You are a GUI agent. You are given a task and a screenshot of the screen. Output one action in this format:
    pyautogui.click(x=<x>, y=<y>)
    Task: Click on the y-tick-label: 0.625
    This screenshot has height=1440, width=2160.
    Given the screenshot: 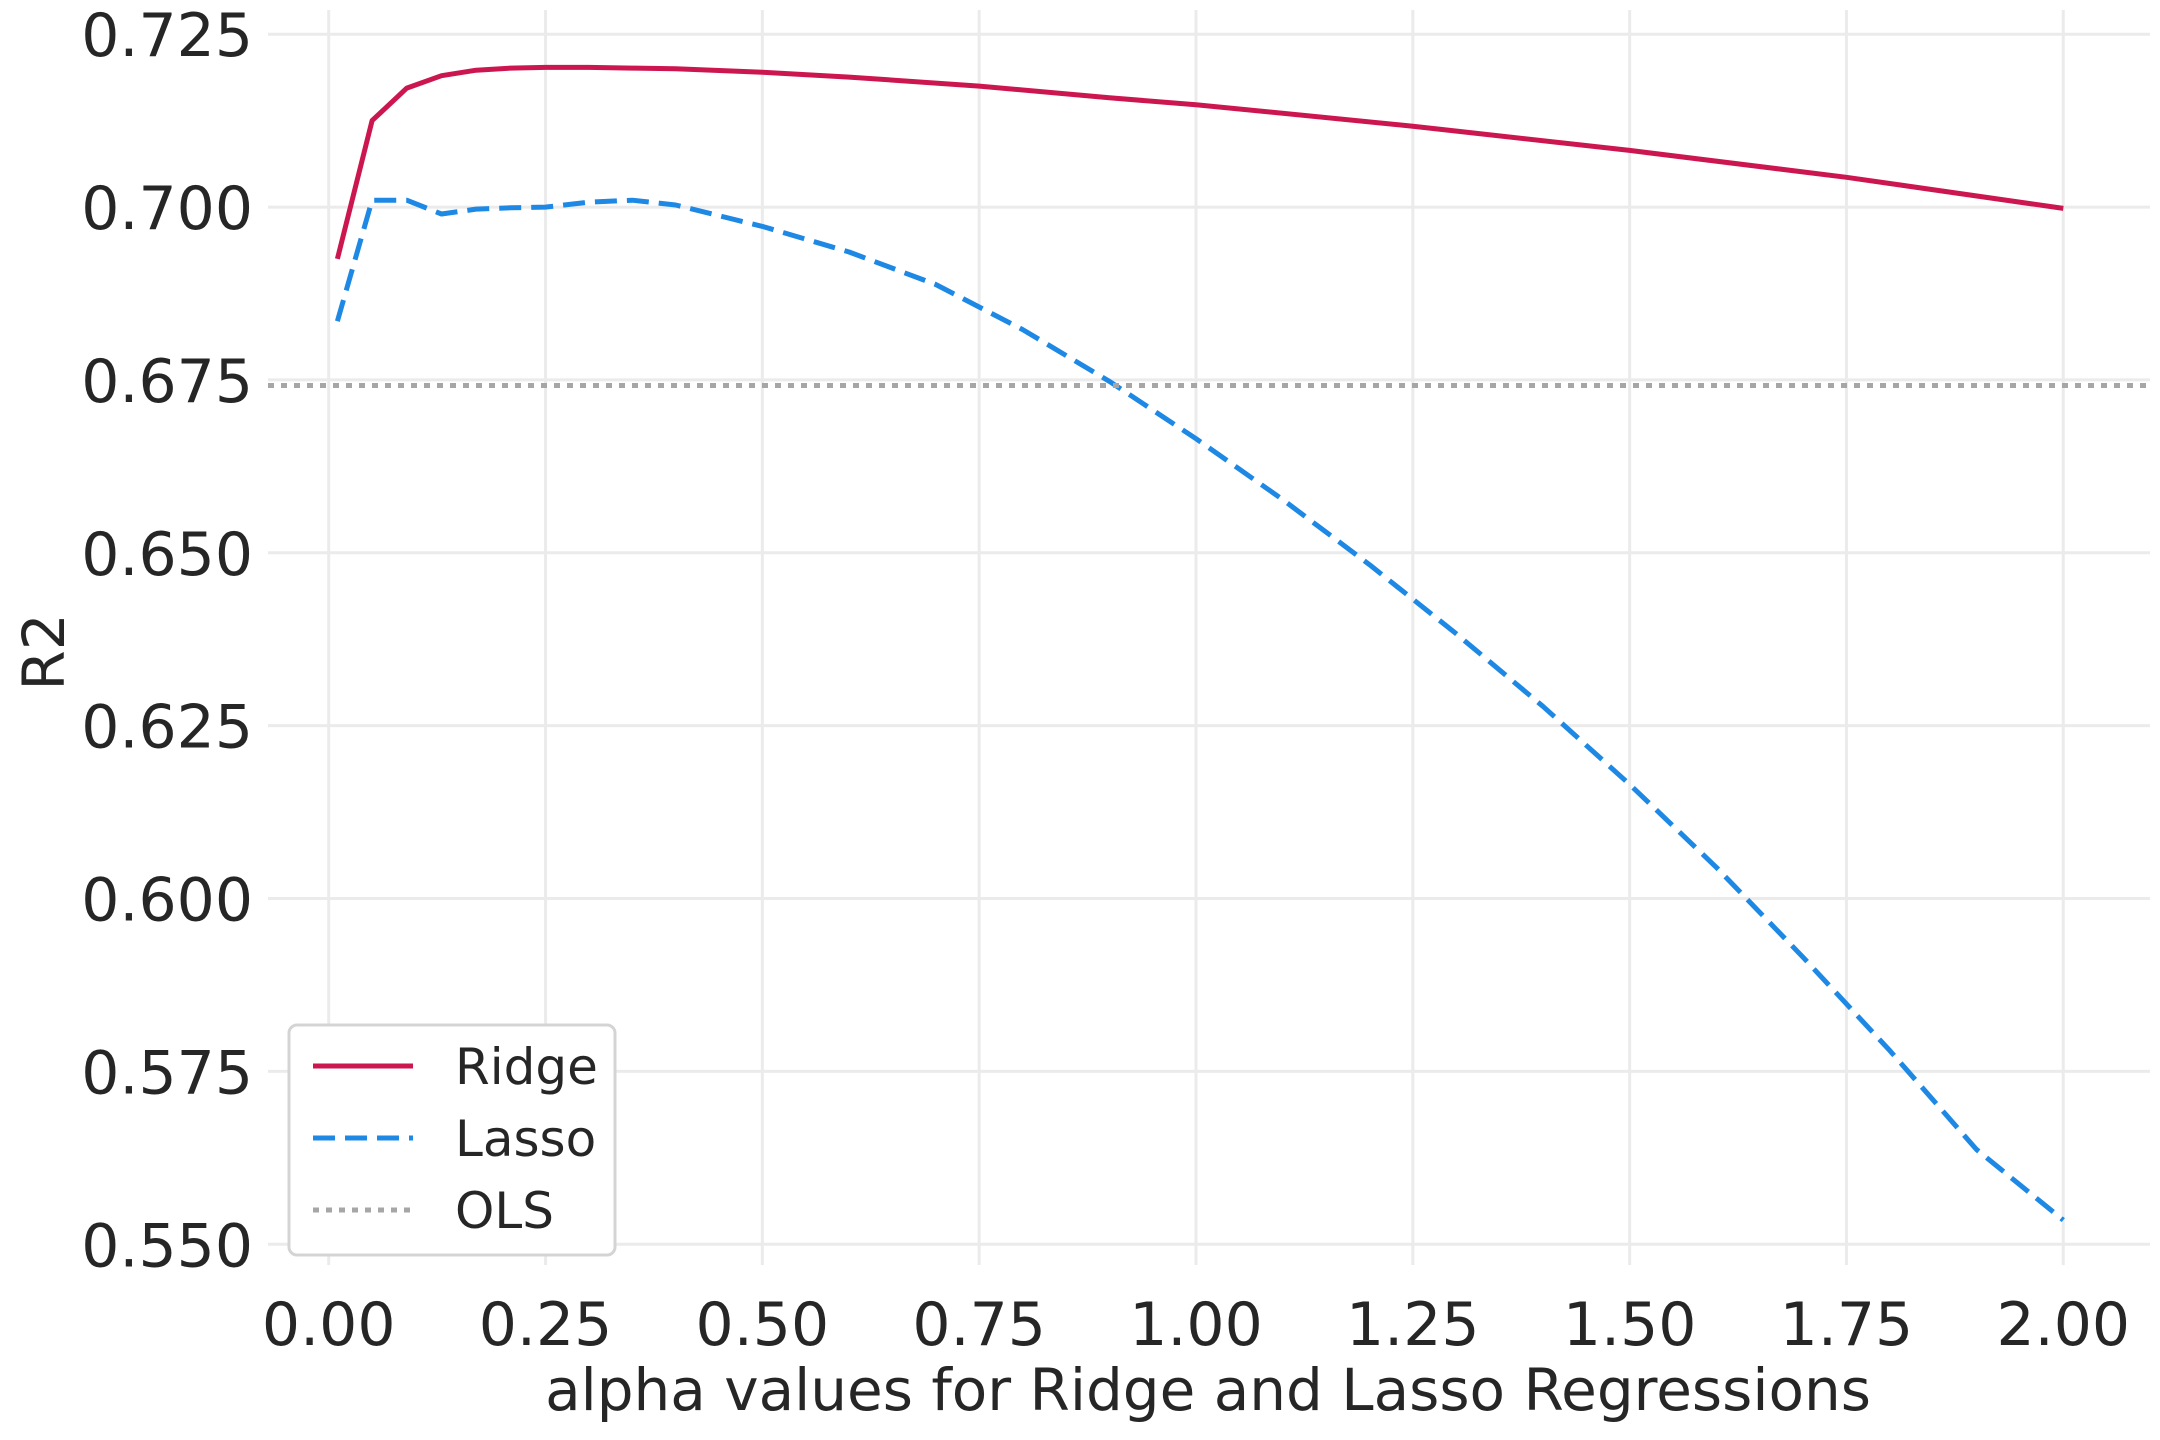 What is the action you would take?
    pyautogui.click(x=167, y=728)
    